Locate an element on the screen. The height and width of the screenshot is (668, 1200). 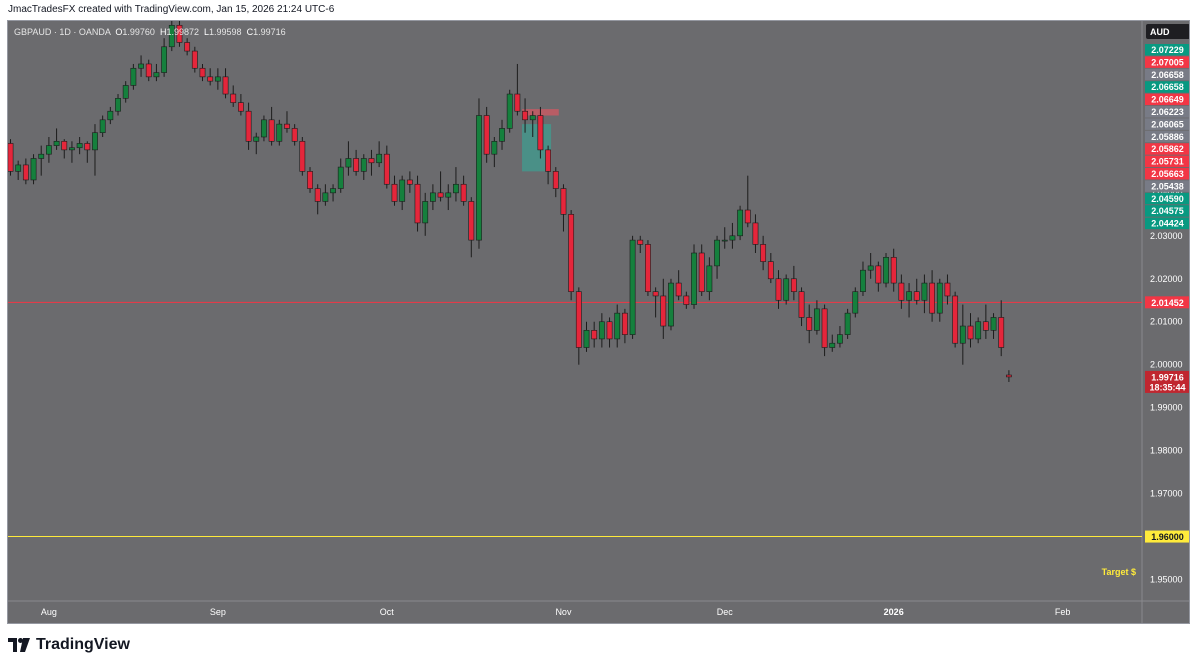
time-tick-label: Feb is located at coordinates (1063, 612).